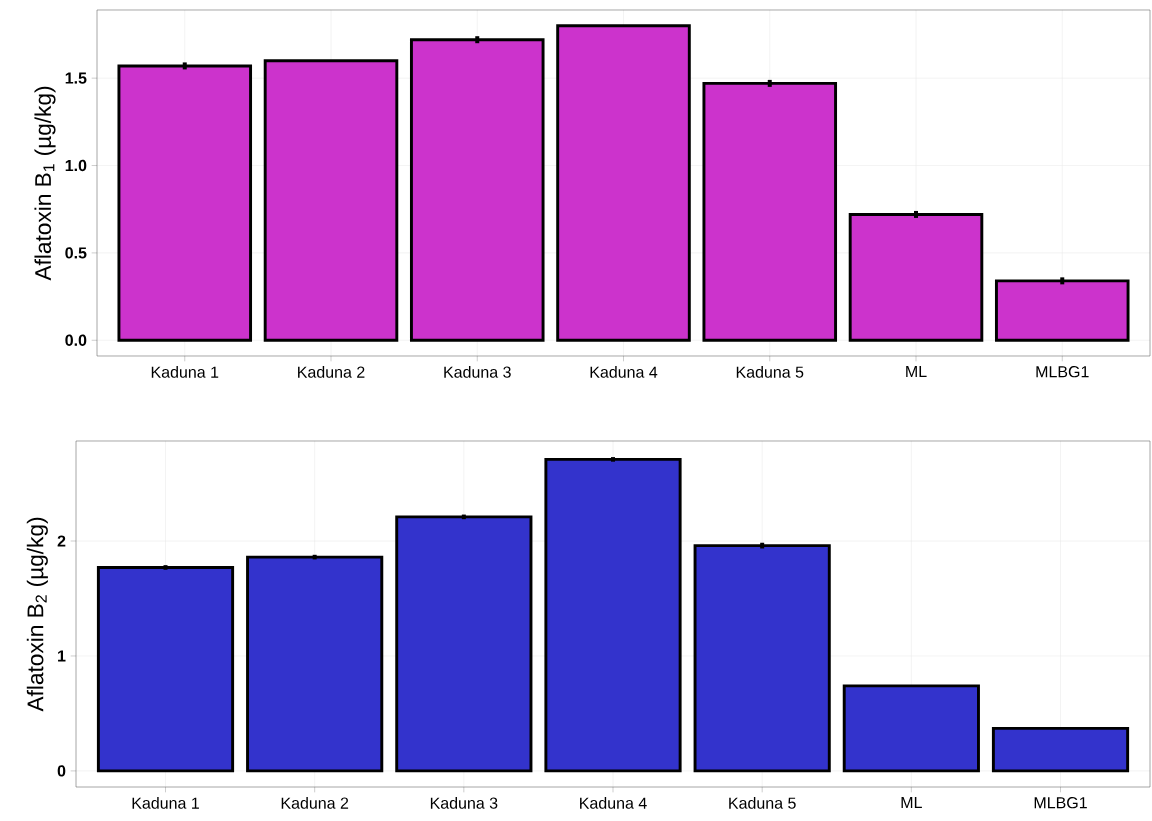  I want to click on y-axis-title: Aflatoxin B$_{2}$ (µg/kg), so click(37, 614).